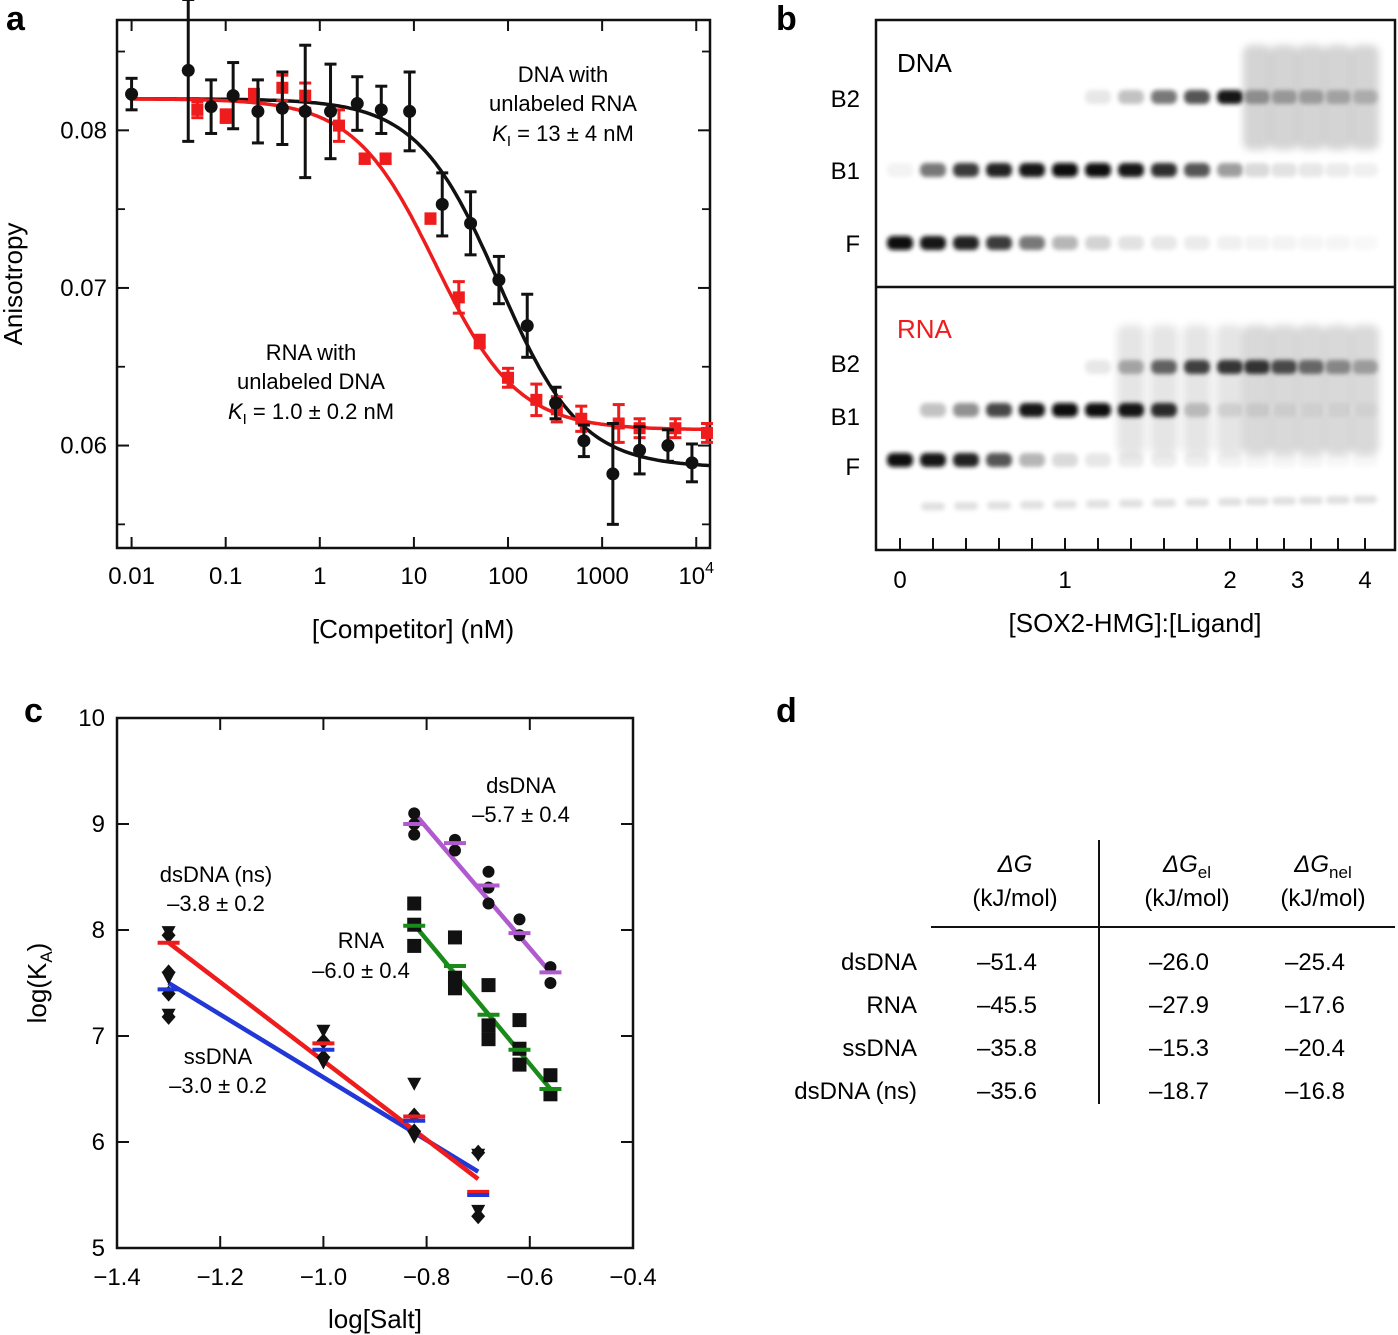 The image size is (1398, 1335). I want to click on panel-c-ylabel-end: ), so click(37, 947).